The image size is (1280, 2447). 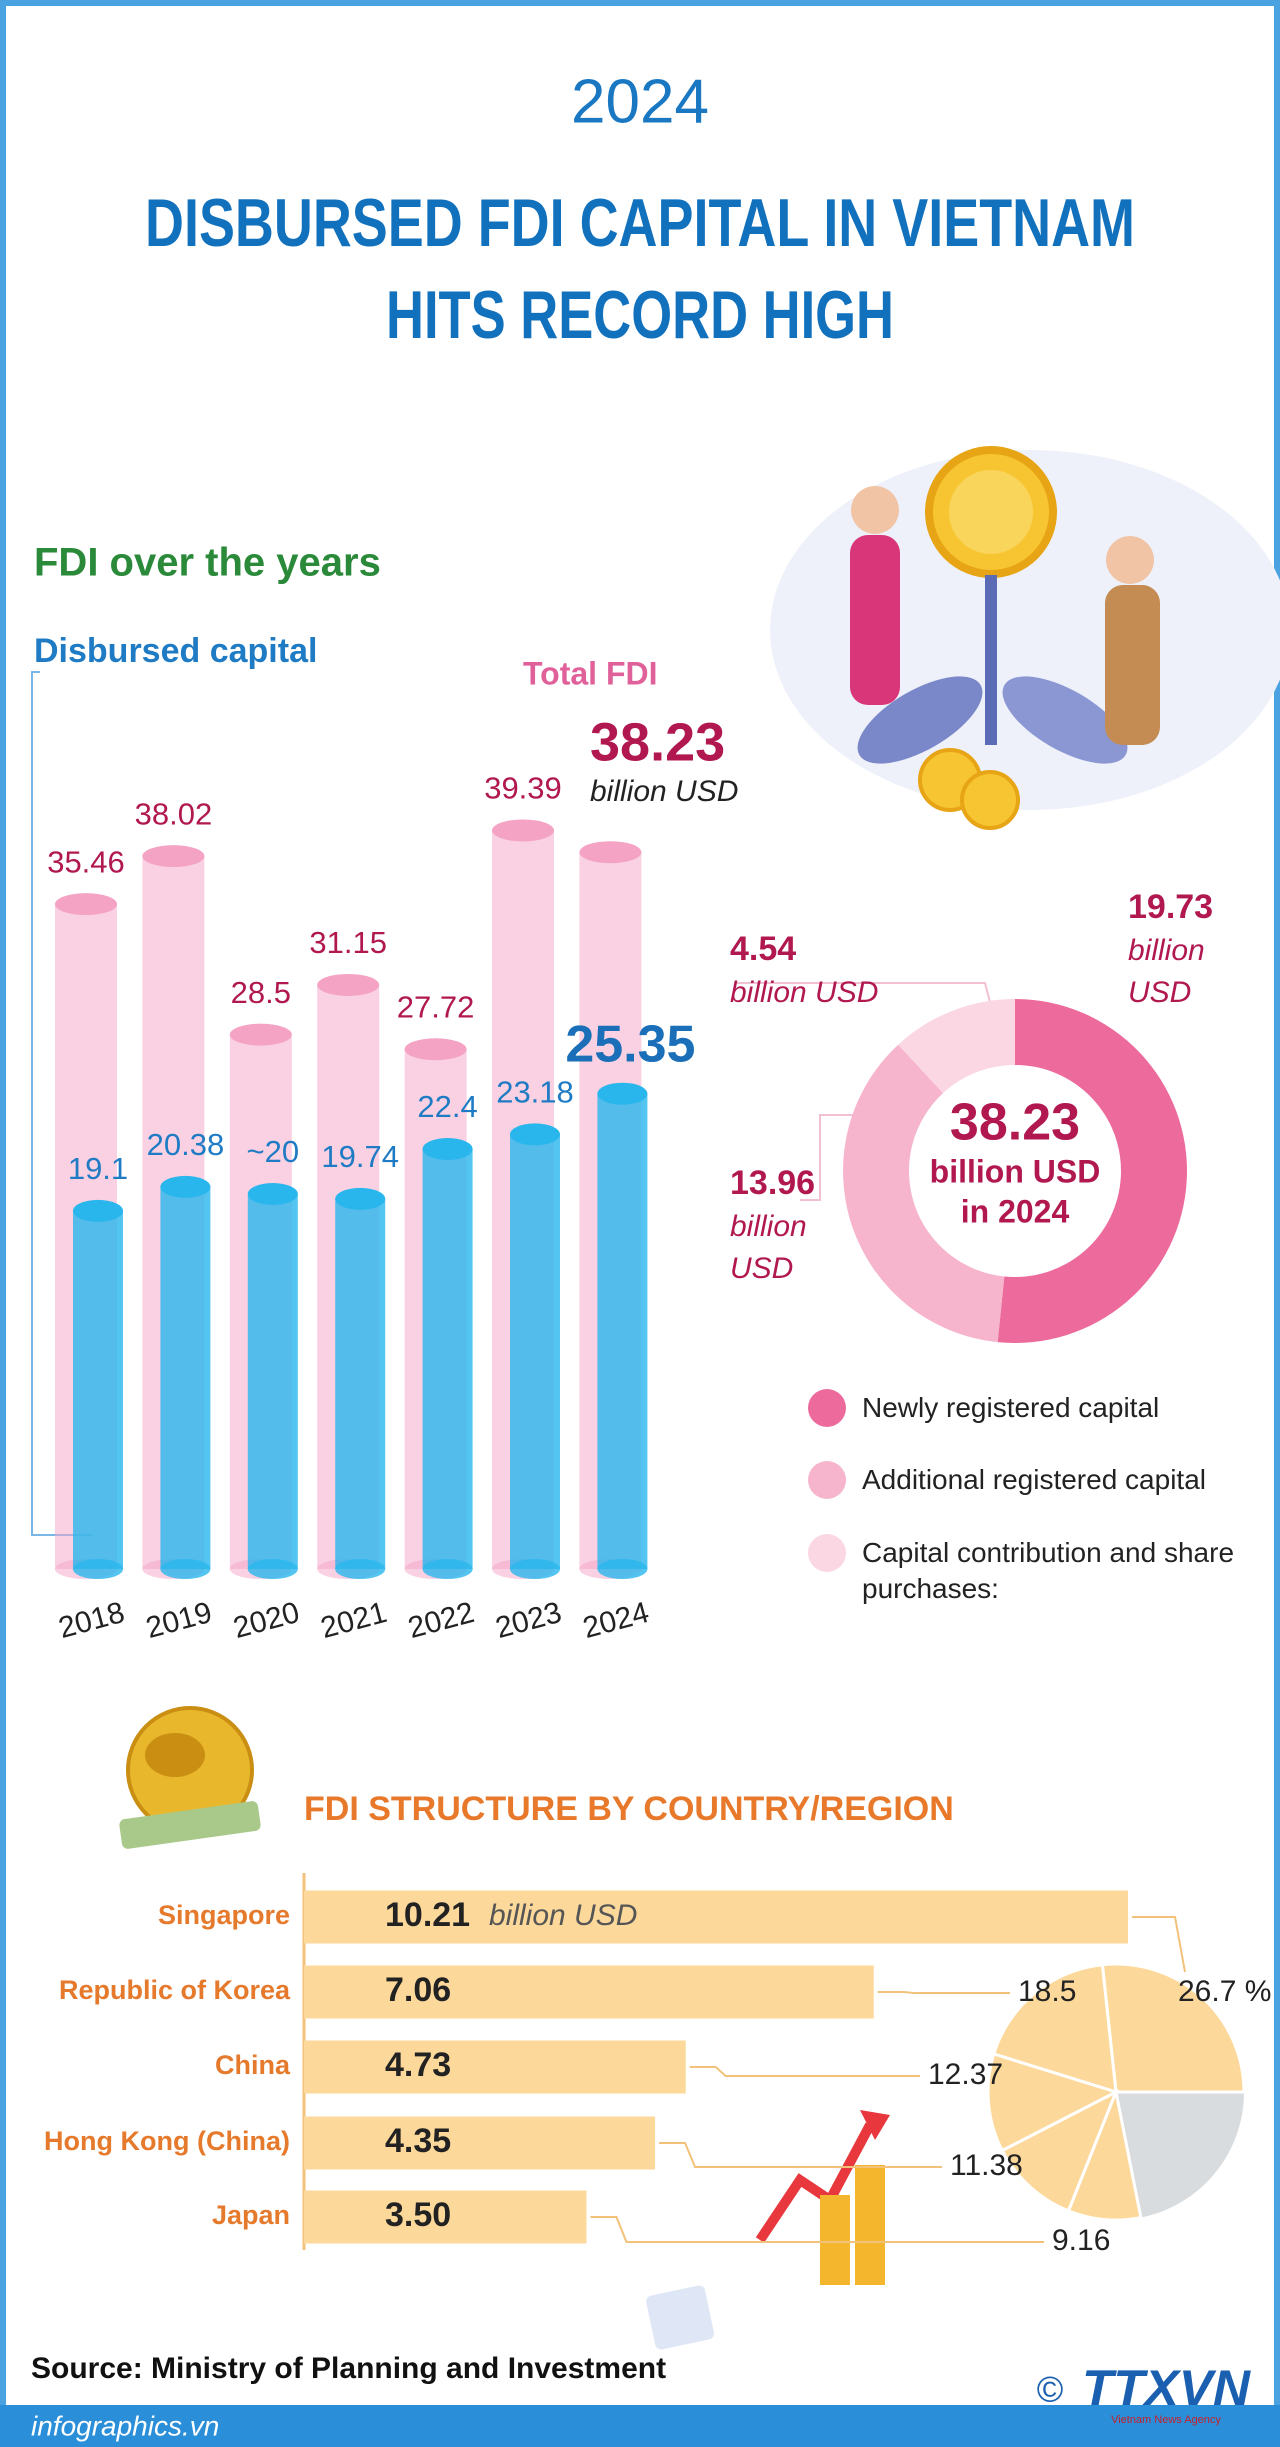 I want to click on money-icon, so click(x=190, y=1825).